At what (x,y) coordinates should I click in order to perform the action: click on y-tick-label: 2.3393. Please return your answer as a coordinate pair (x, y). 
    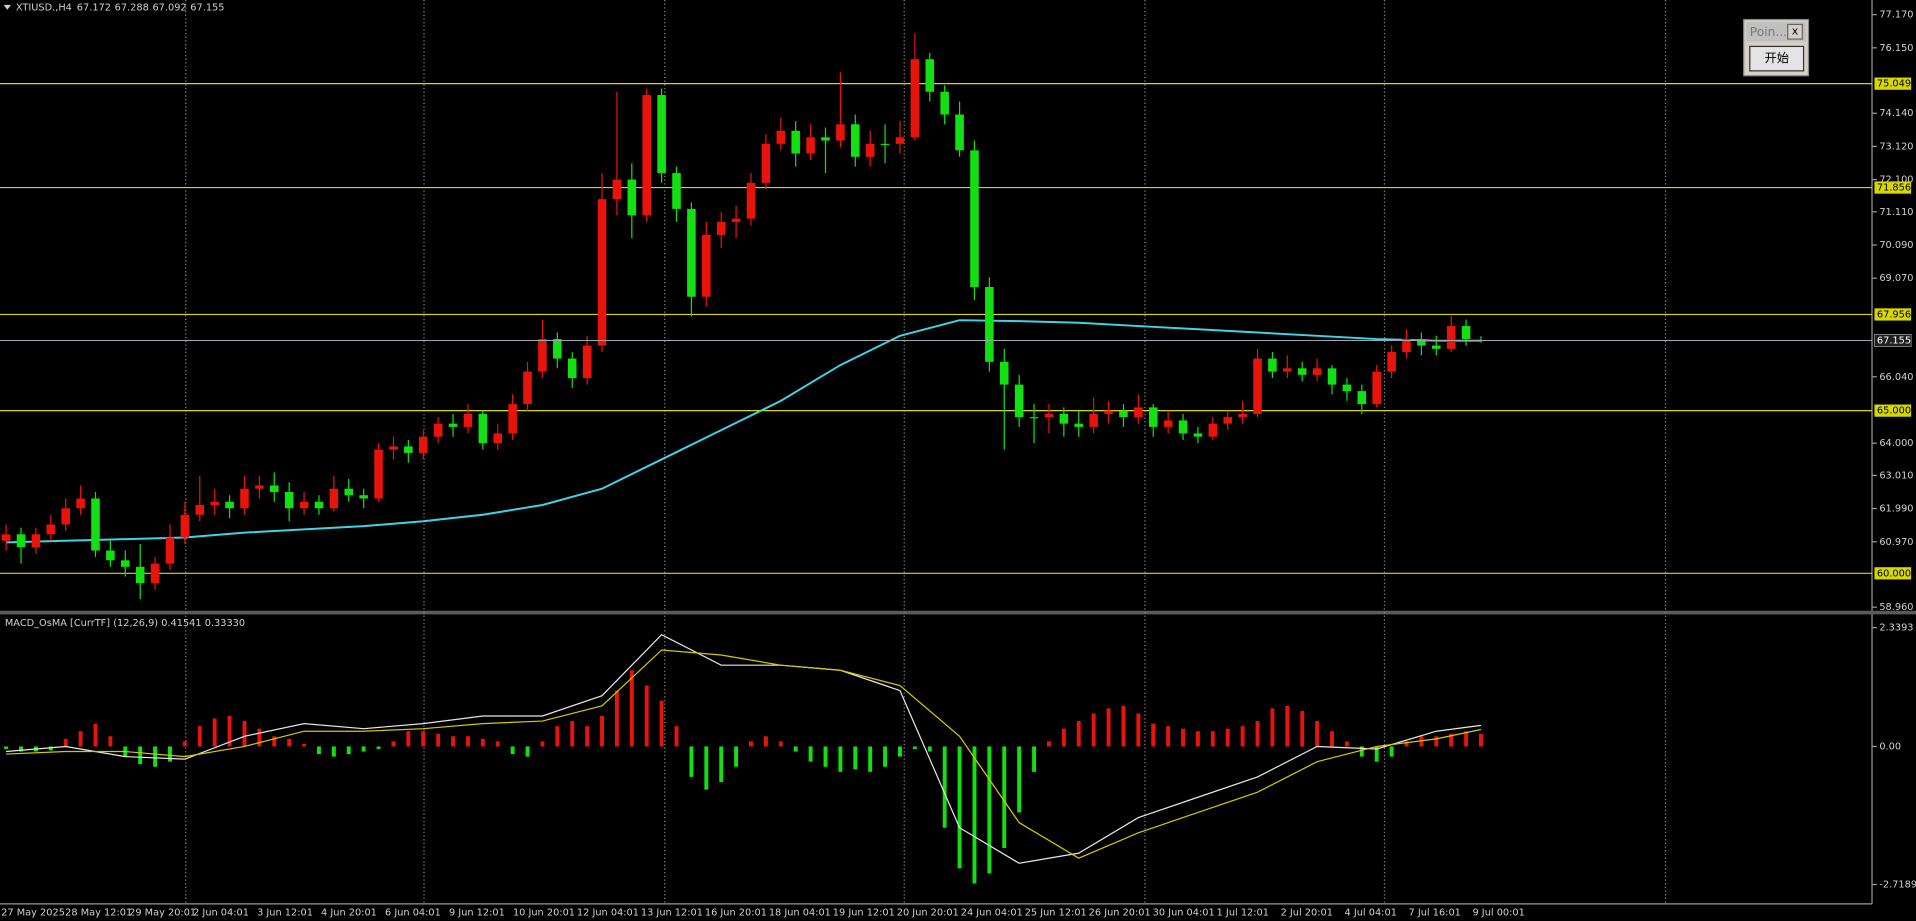
    Looking at the image, I should click on (1896, 628).